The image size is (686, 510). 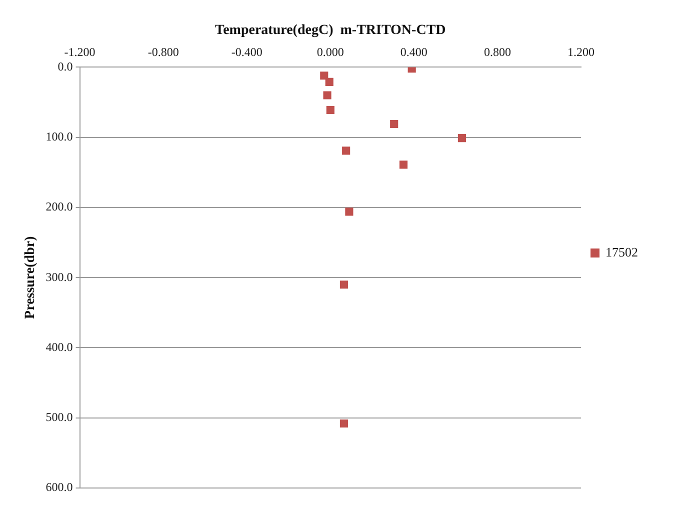 I want to click on legend-label: 17502, so click(x=622, y=252).